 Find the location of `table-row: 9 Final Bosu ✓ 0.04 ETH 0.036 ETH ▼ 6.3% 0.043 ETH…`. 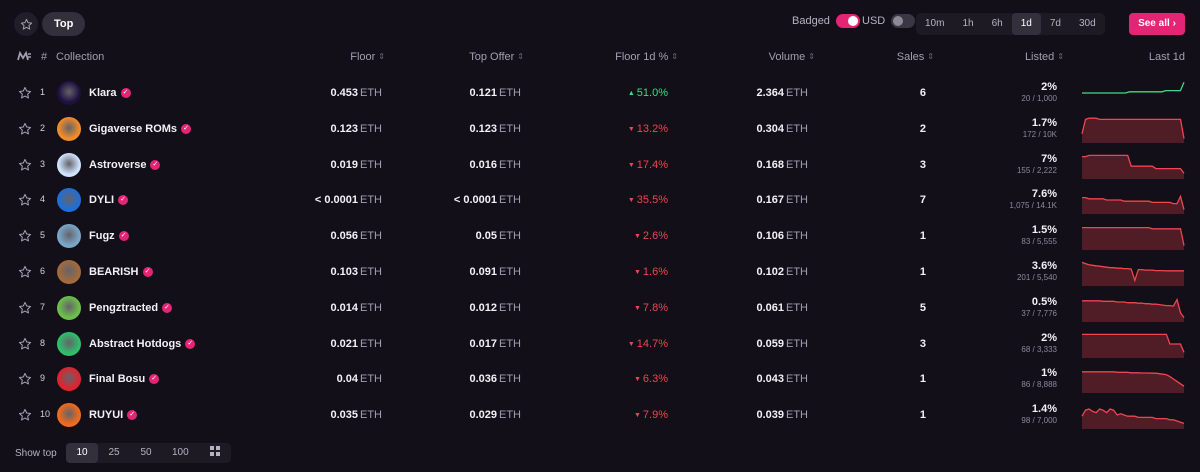

table-row: 9 Final Bosu ✓ 0.04 ETH 0.036 ETH ▼ 6.3% 0.043 ETH… is located at coordinates (600, 379).